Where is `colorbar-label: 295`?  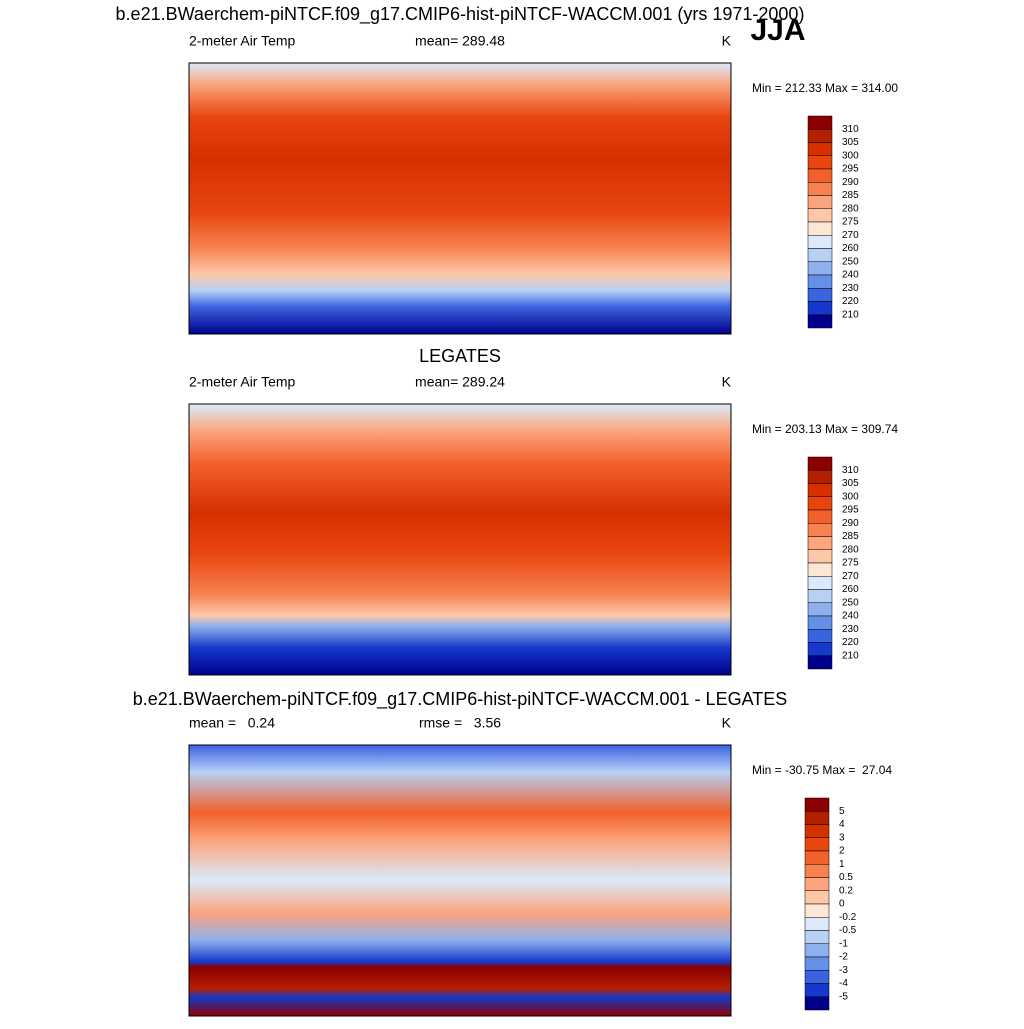
colorbar-label: 295 is located at coordinates (850, 169).